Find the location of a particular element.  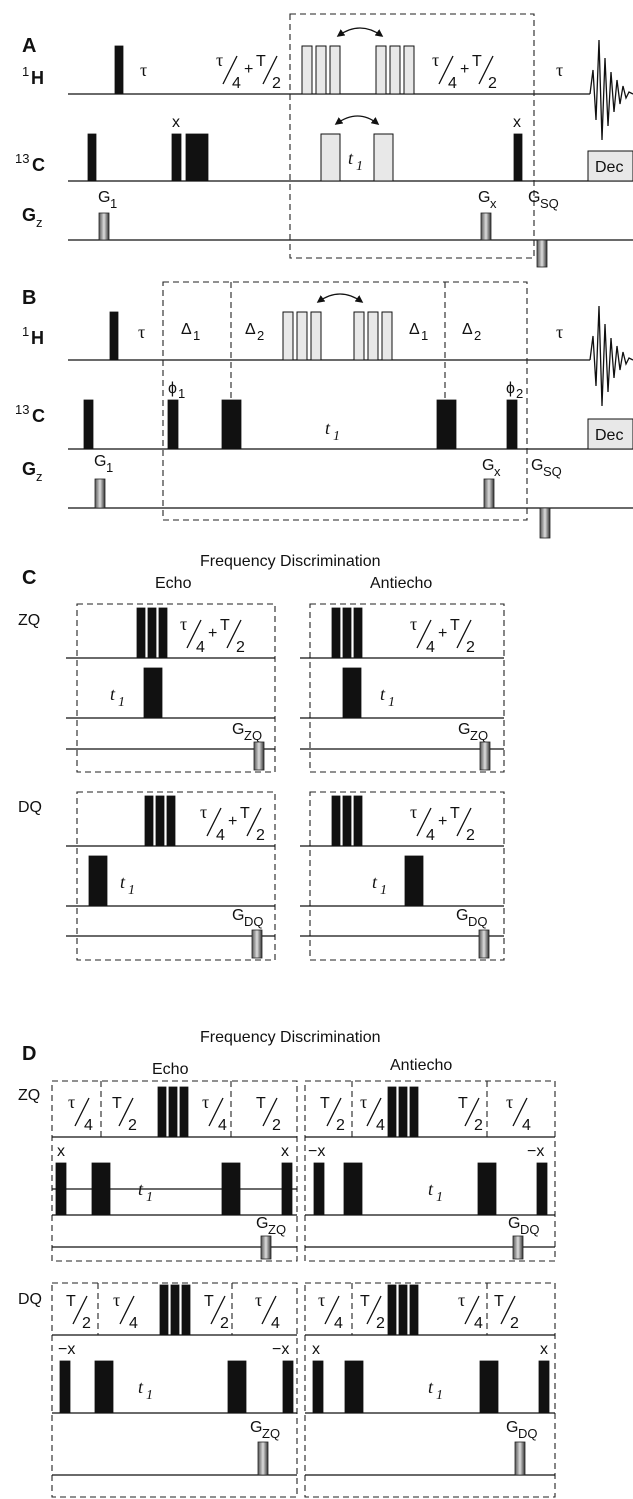

panel-c-label: C is located at coordinates (29, 578).